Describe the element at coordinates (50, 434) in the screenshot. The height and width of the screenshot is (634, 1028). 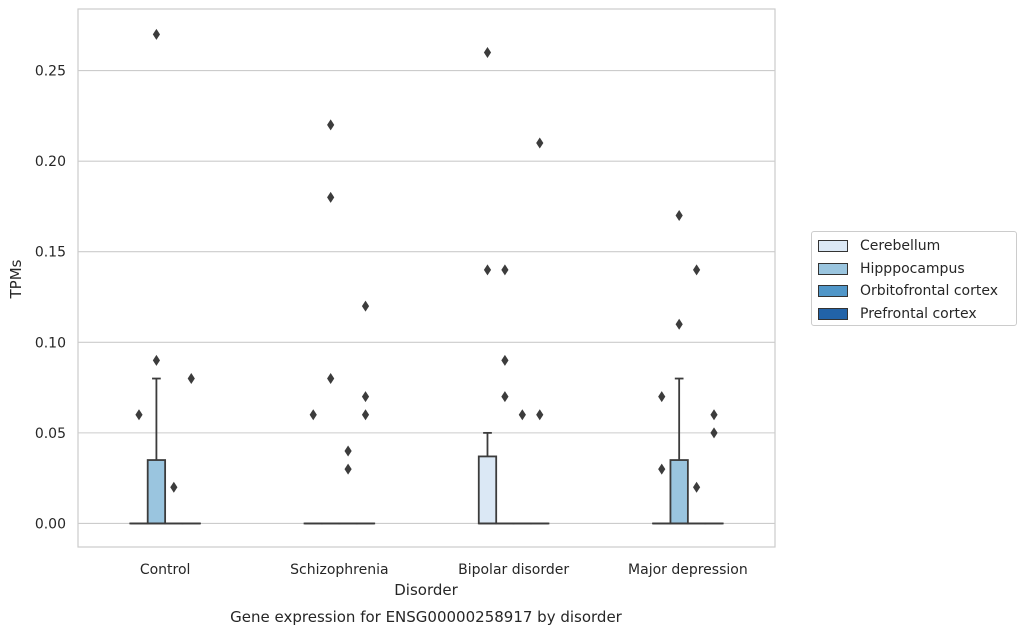
I see `y-tick-label: 0.05` at that location.